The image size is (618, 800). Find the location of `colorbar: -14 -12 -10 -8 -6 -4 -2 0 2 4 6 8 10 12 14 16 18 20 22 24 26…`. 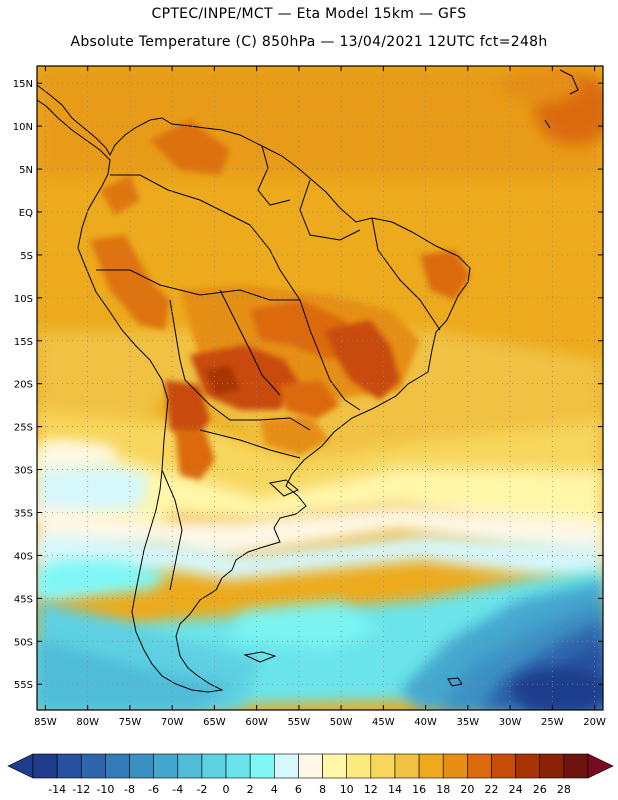

colorbar: -14 -12 -10 -8 -6 -4 -2 0 2 4 6 8 10 12 14 16 18 20 22 24 26… is located at coordinates (310, 774).